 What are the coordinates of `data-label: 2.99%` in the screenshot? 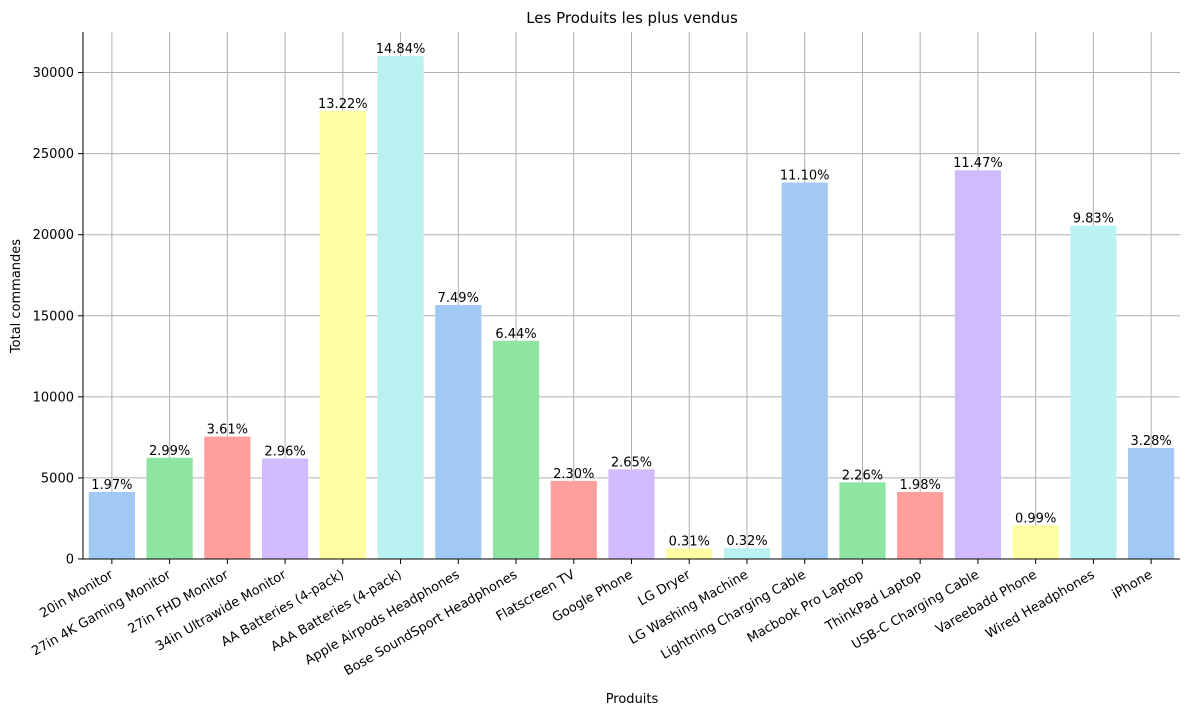 It's located at (169, 451).